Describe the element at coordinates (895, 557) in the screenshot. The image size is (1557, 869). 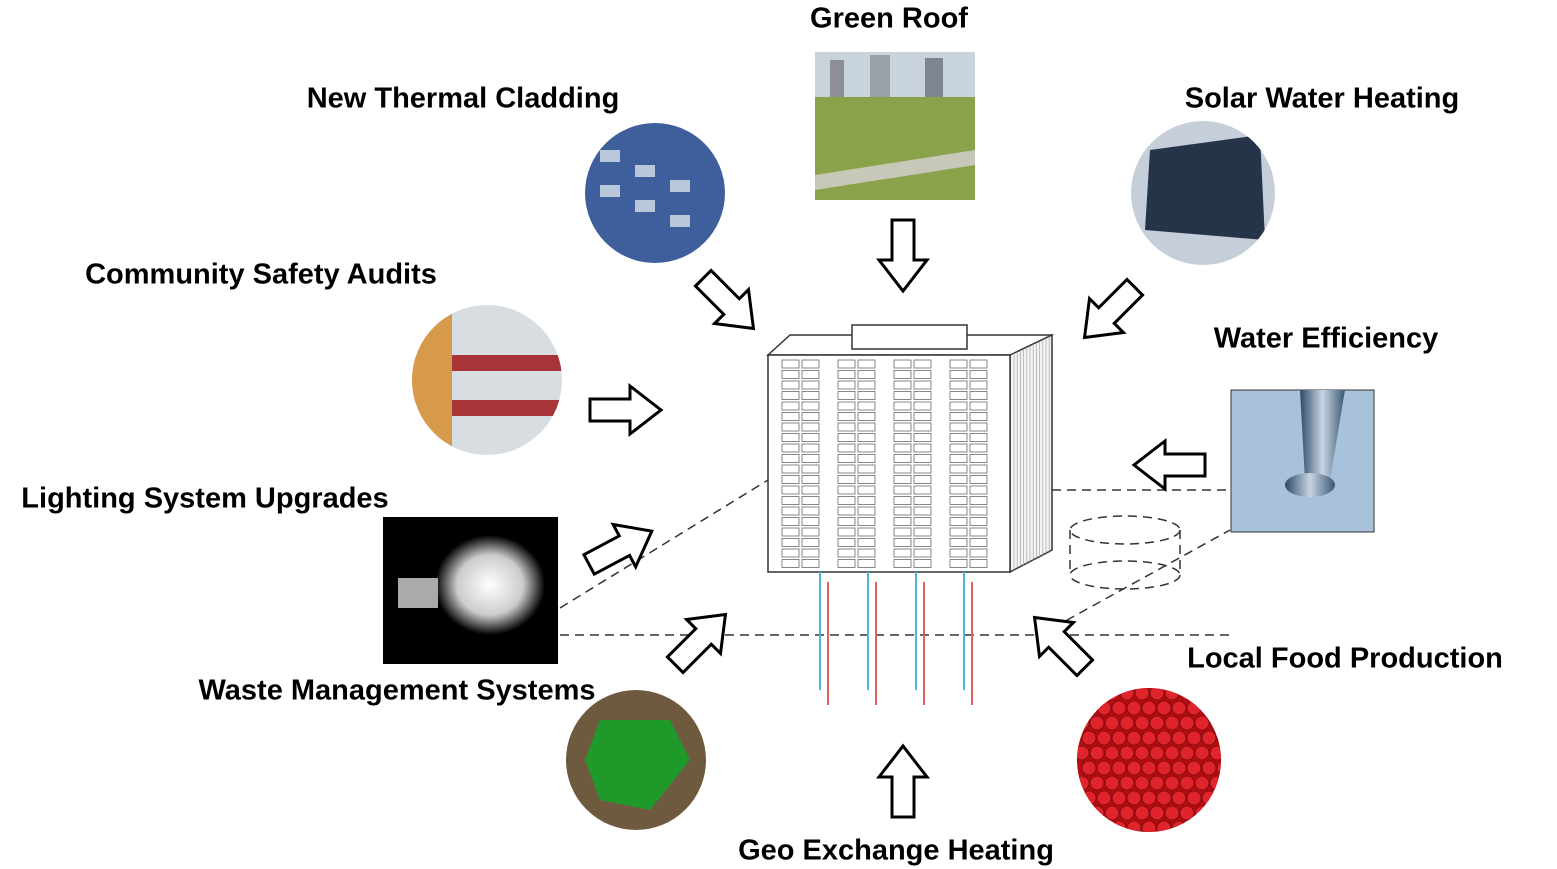
I see `ground-plane` at that location.